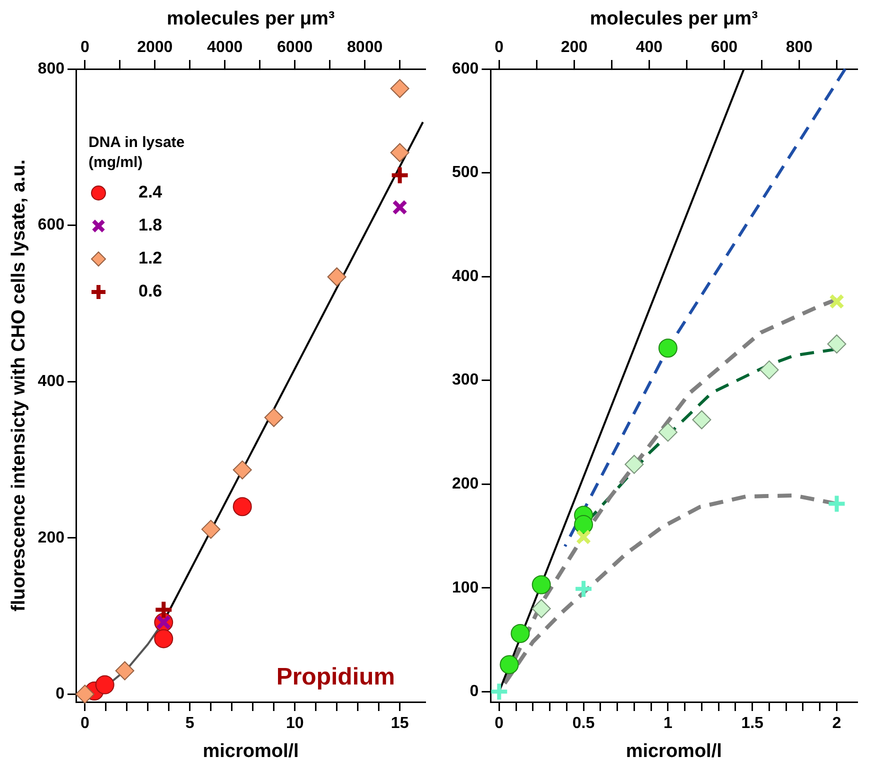 The height and width of the screenshot is (771, 869). Describe the element at coordinates (155, 47) in the screenshot. I see `x2-tick-label: 2000` at that location.